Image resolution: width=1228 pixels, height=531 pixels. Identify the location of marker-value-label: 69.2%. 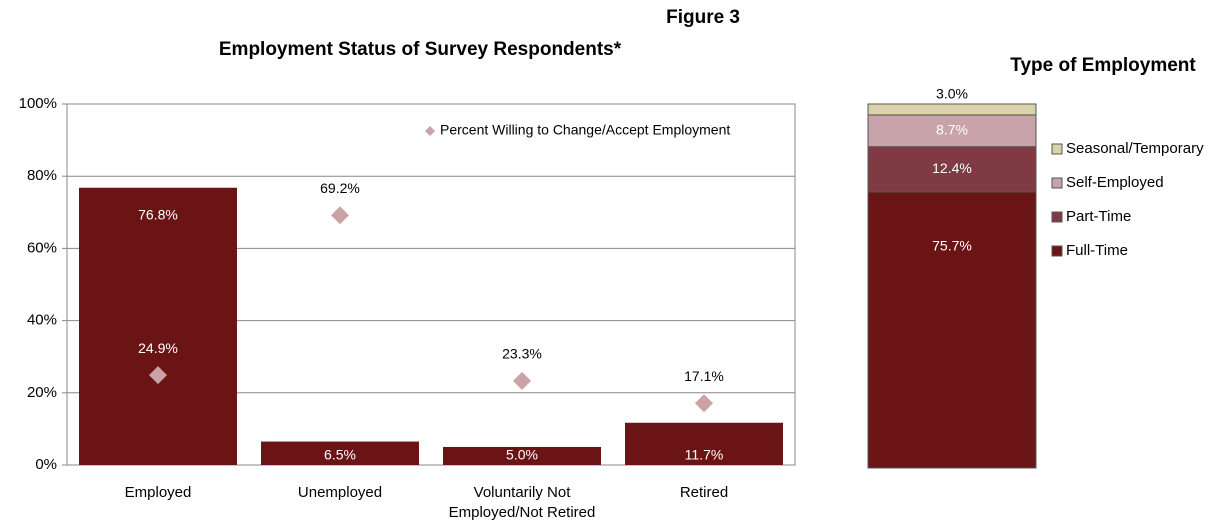
(340, 188).